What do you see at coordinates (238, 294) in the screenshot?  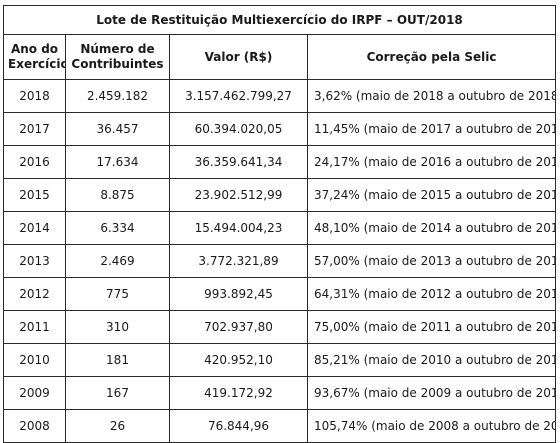 I see `cell-valor: 993.892,45` at bounding box center [238, 294].